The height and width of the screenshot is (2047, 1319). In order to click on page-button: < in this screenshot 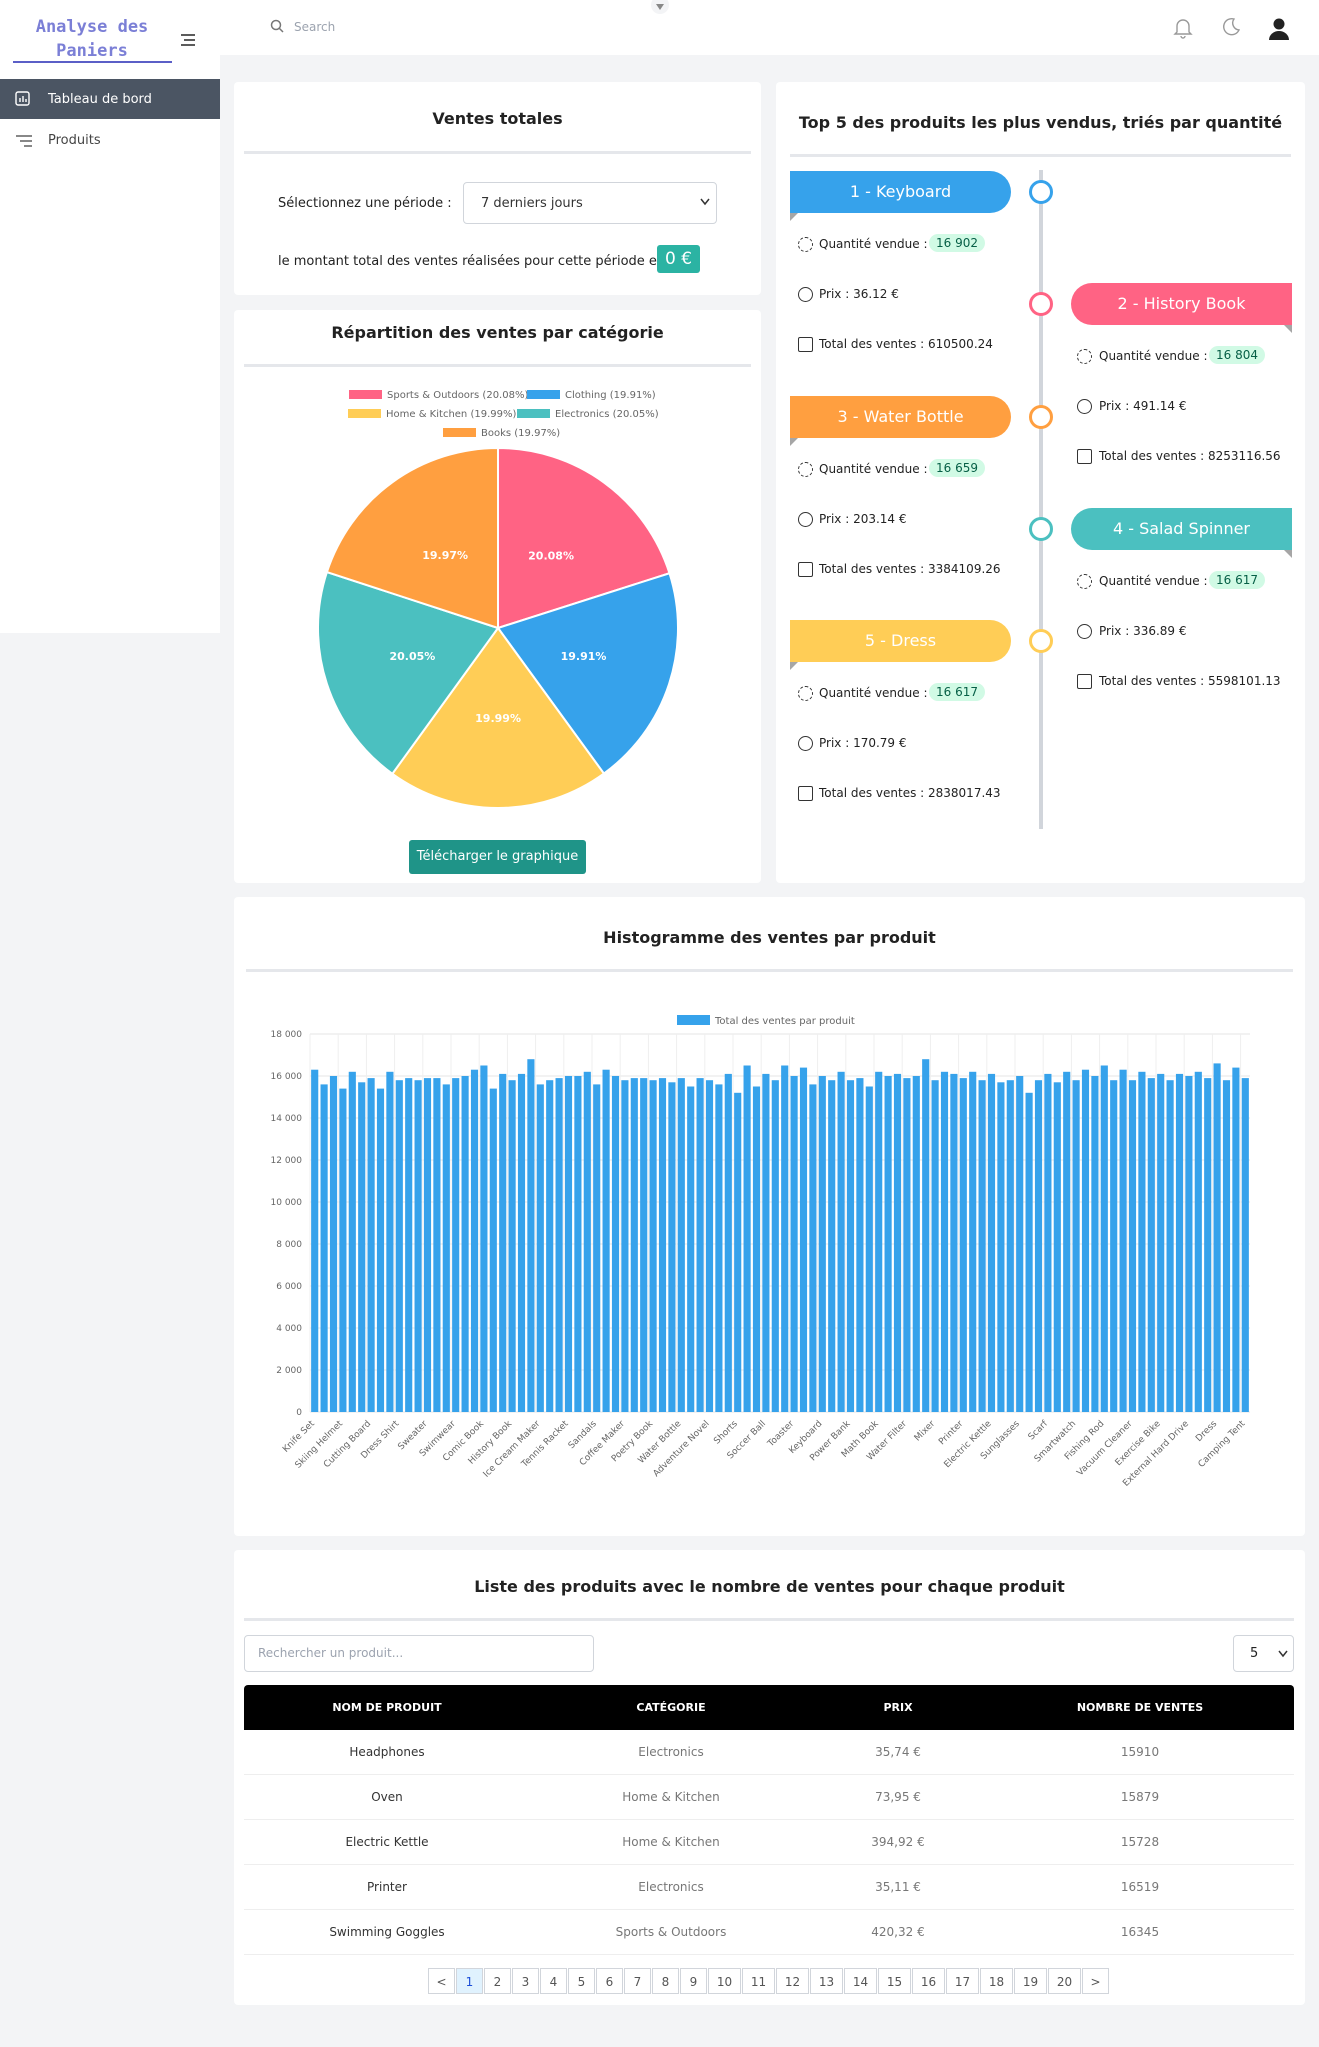, I will do `click(441, 1981)`.